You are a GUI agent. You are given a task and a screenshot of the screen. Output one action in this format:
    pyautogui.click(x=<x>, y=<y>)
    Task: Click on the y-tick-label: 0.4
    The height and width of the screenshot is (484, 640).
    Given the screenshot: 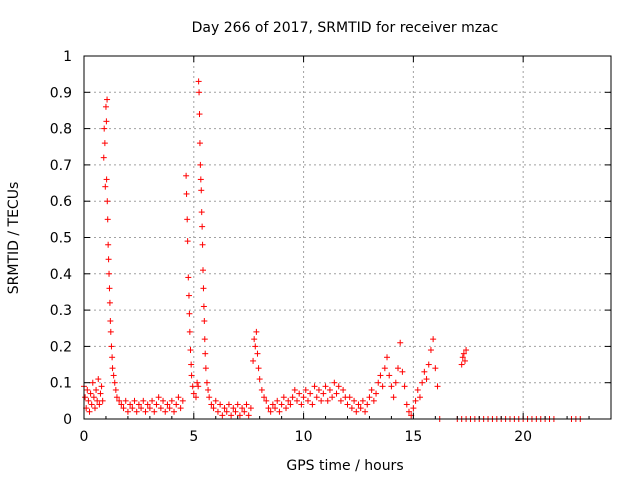 What is the action you would take?
    pyautogui.click(x=61, y=275)
    